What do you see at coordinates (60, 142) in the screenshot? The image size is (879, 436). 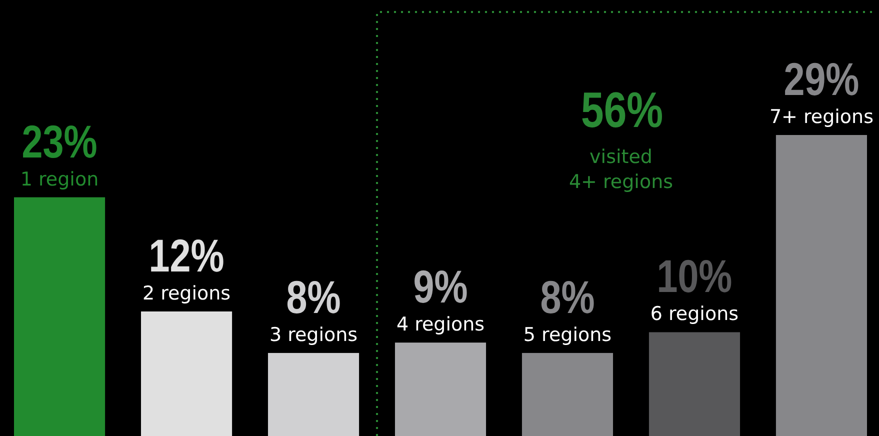 I see `data-label: 23%` at bounding box center [60, 142].